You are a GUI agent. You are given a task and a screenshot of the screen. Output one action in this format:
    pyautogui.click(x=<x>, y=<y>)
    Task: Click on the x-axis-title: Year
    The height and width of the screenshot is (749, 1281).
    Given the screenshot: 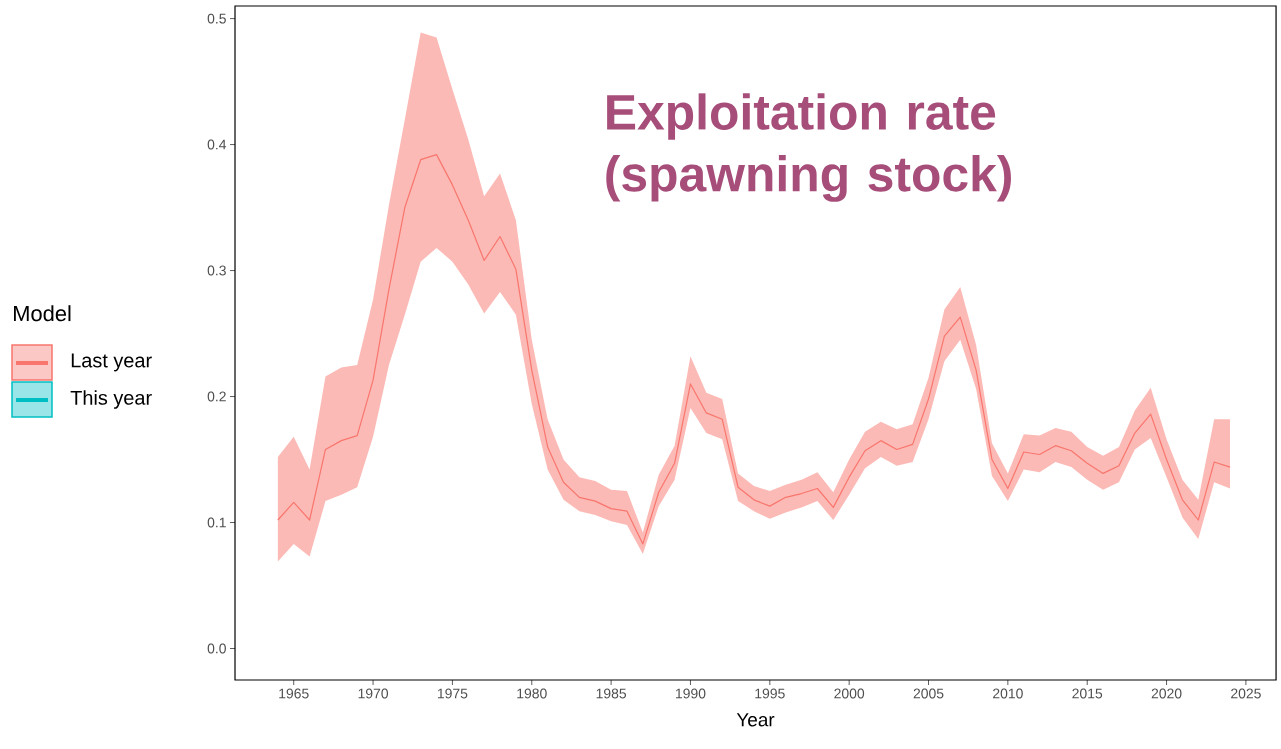 What is the action you would take?
    pyautogui.click(x=755, y=720)
    